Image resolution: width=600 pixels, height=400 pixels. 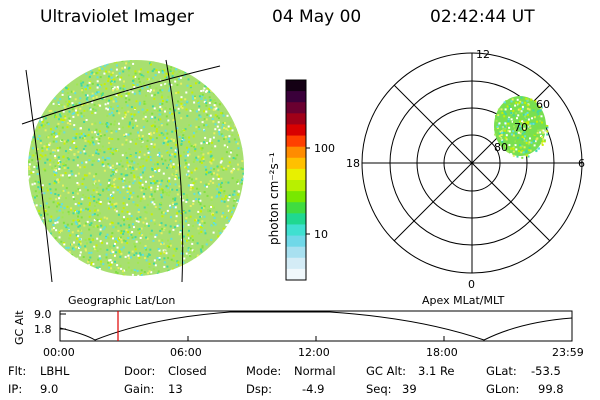 I want to click on glon-label: GLon:, so click(x=503, y=389).